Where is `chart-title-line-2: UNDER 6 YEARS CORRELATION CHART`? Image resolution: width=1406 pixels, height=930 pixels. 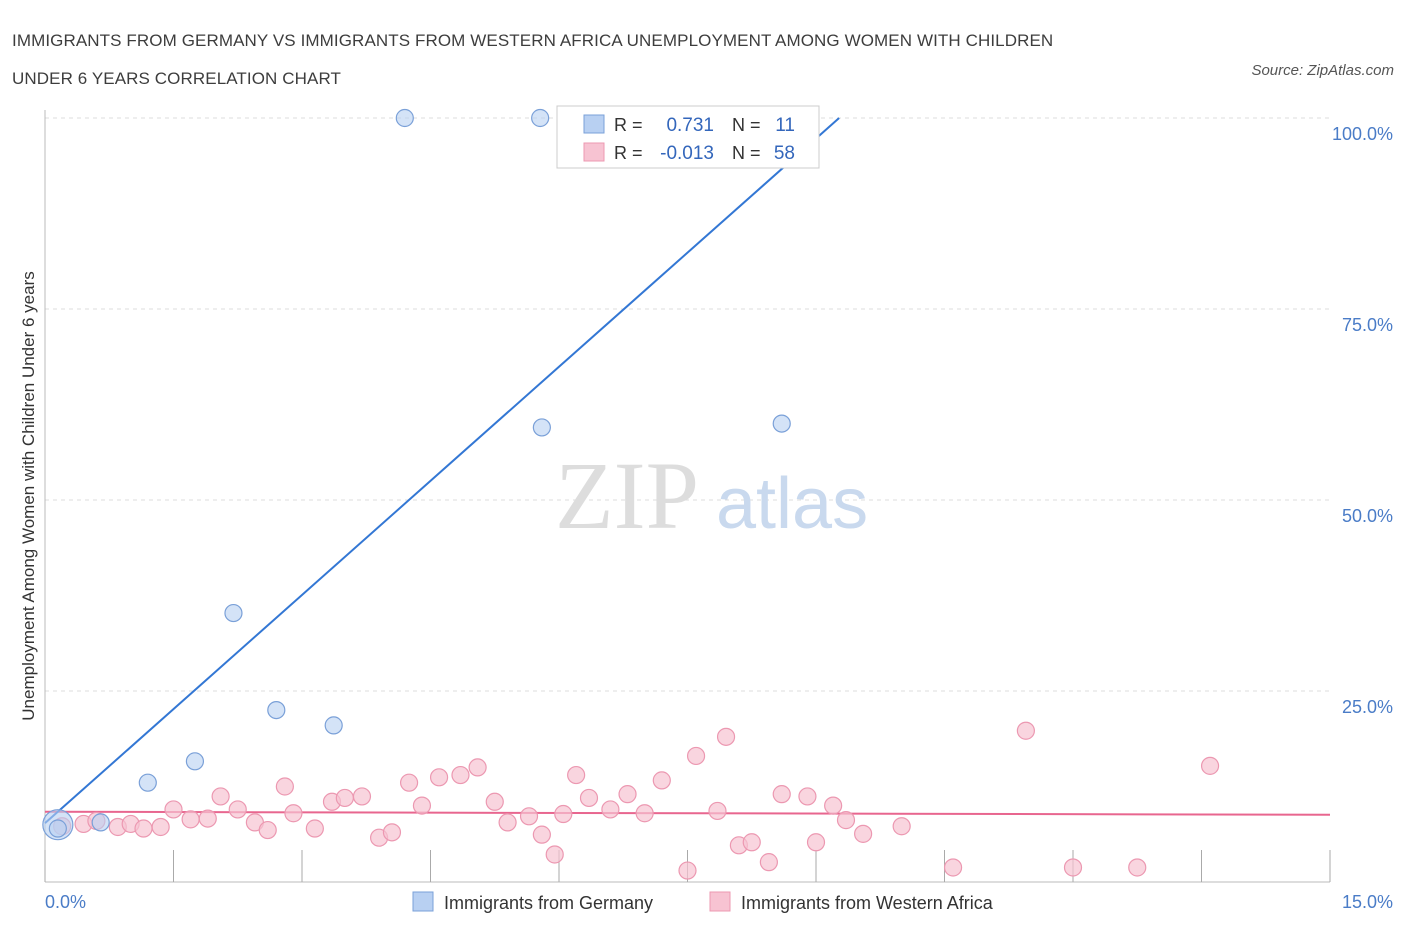 chart-title-line-2: UNDER 6 YEARS CORRELATION CHART is located at coordinates (176, 78).